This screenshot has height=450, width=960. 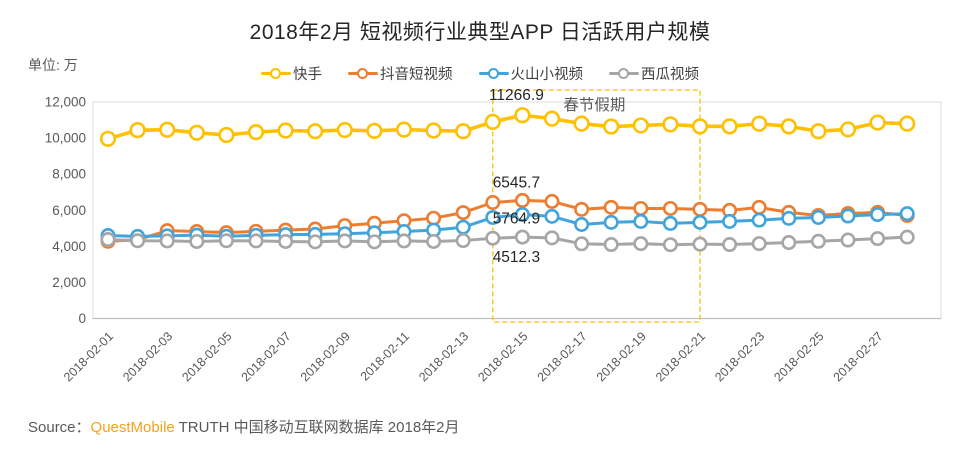 What do you see at coordinates (65, 138) in the screenshot?
I see `y-tick-label: 10,000` at bounding box center [65, 138].